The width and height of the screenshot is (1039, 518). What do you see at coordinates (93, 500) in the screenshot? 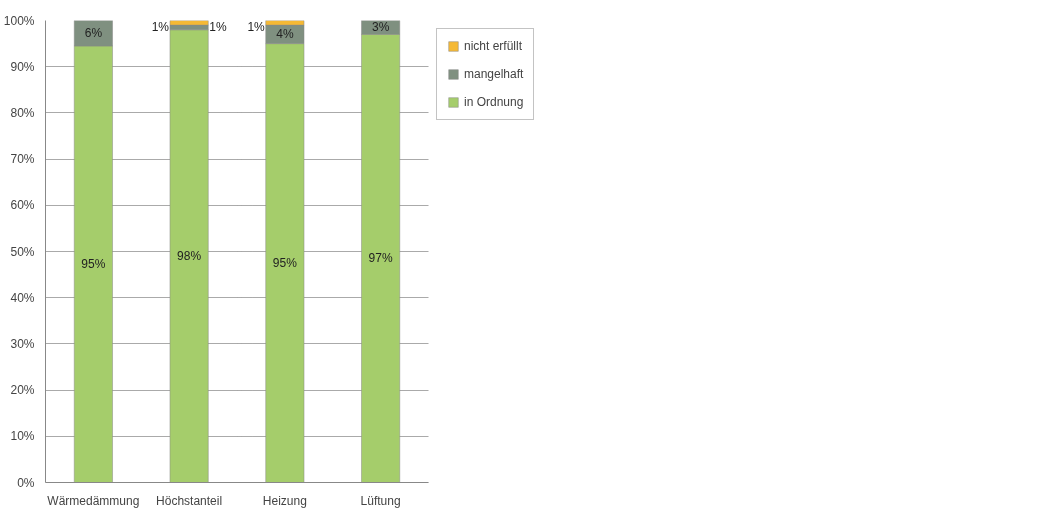
I see `x-tick-label: Wärmedämmung` at bounding box center [93, 500].